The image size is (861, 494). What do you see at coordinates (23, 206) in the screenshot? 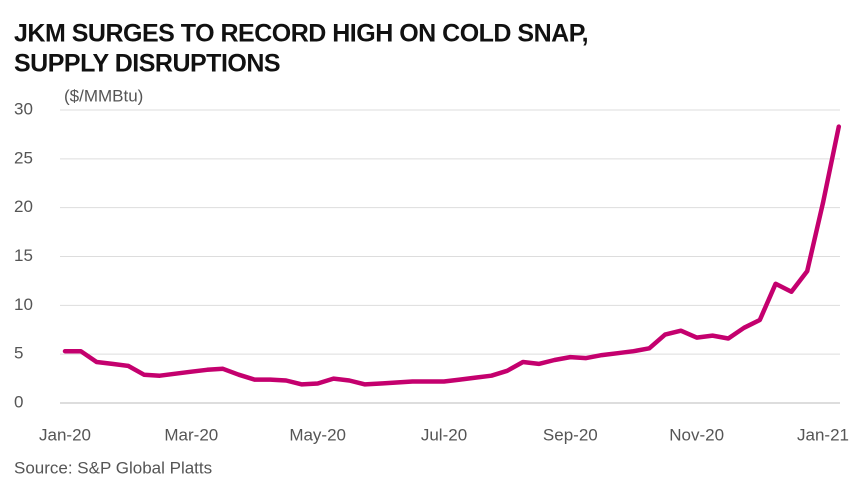
I see `y-tick-label: 20` at bounding box center [23, 206].